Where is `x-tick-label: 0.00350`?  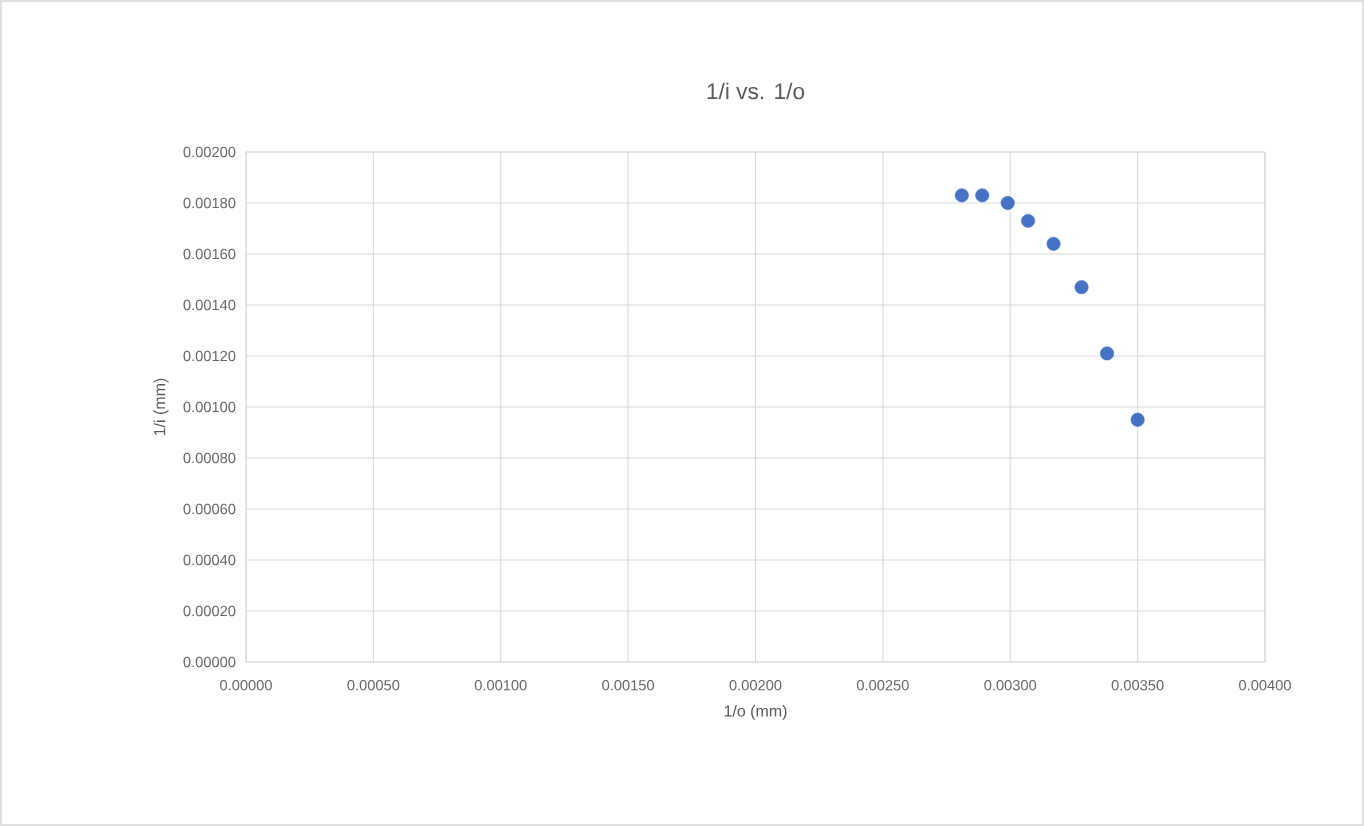
x-tick-label: 0.00350 is located at coordinates (1137, 685).